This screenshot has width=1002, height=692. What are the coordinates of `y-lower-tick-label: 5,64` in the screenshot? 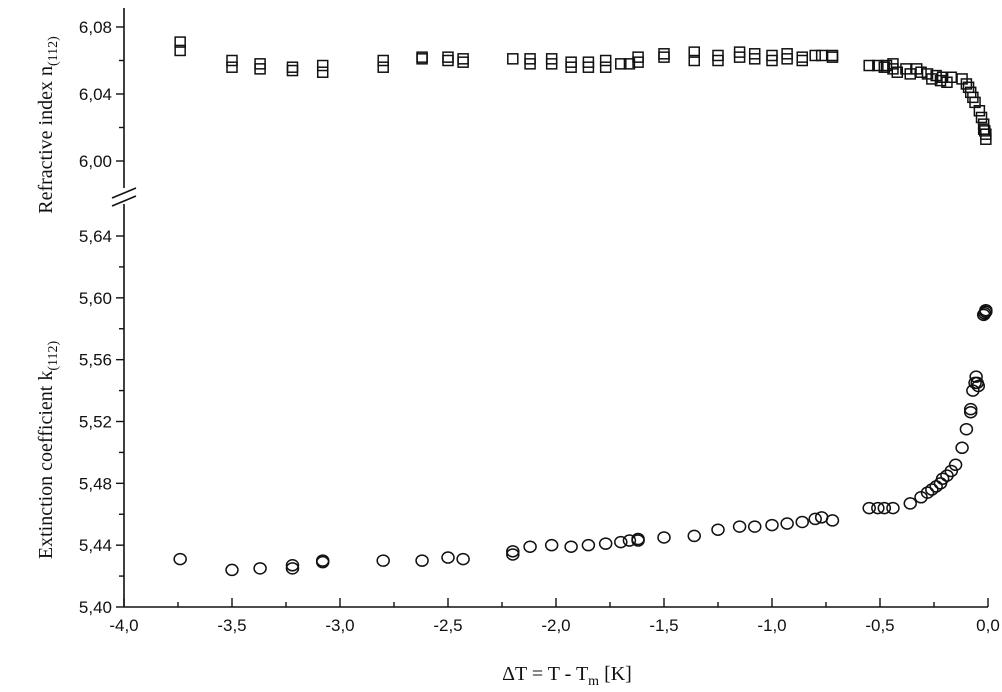 It's located at (95, 236).